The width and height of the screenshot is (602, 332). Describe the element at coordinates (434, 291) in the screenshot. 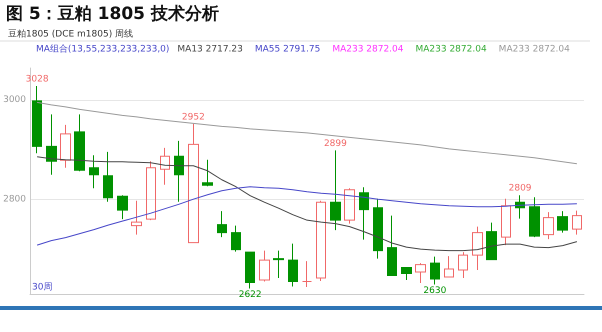

I see `text: 2630` at that location.